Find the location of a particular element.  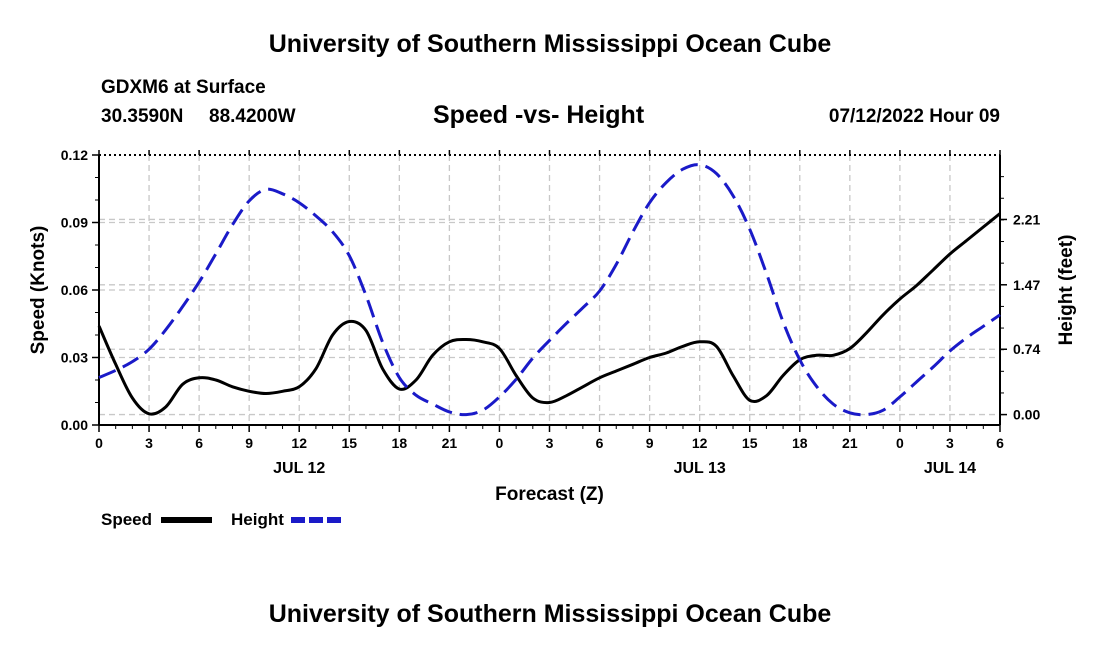

y-right-tick-label: 1.47 is located at coordinates (1026, 285).